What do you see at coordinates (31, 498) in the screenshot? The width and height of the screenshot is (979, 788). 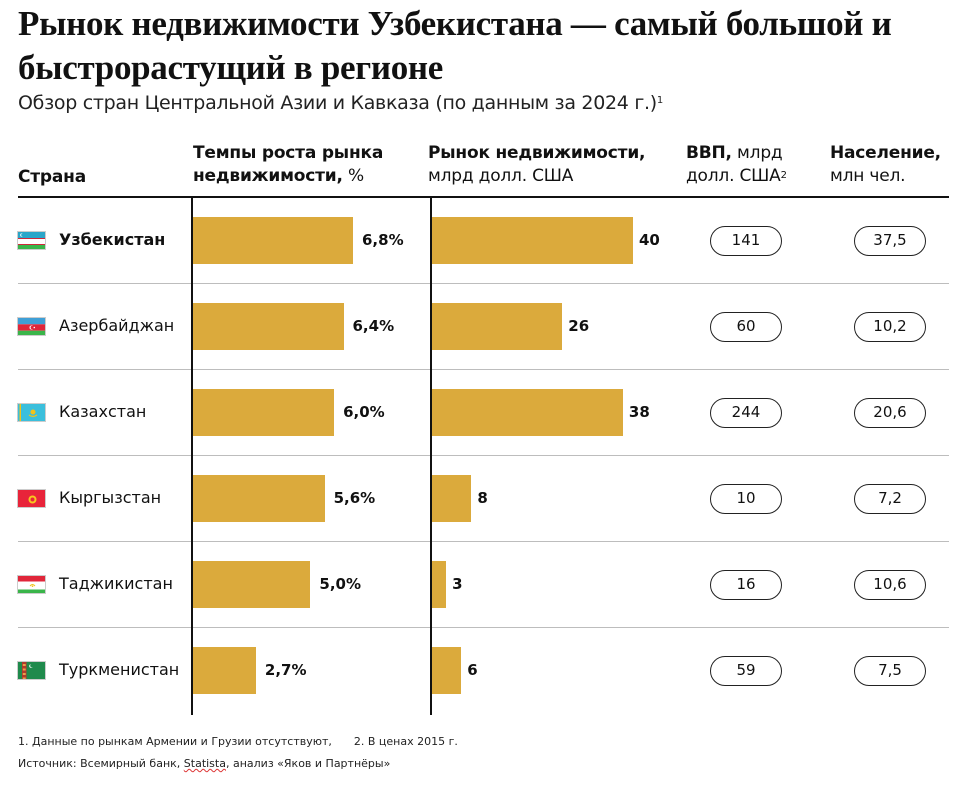 I see `kyrgyzstan-flag-icon` at bounding box center [31, 498].